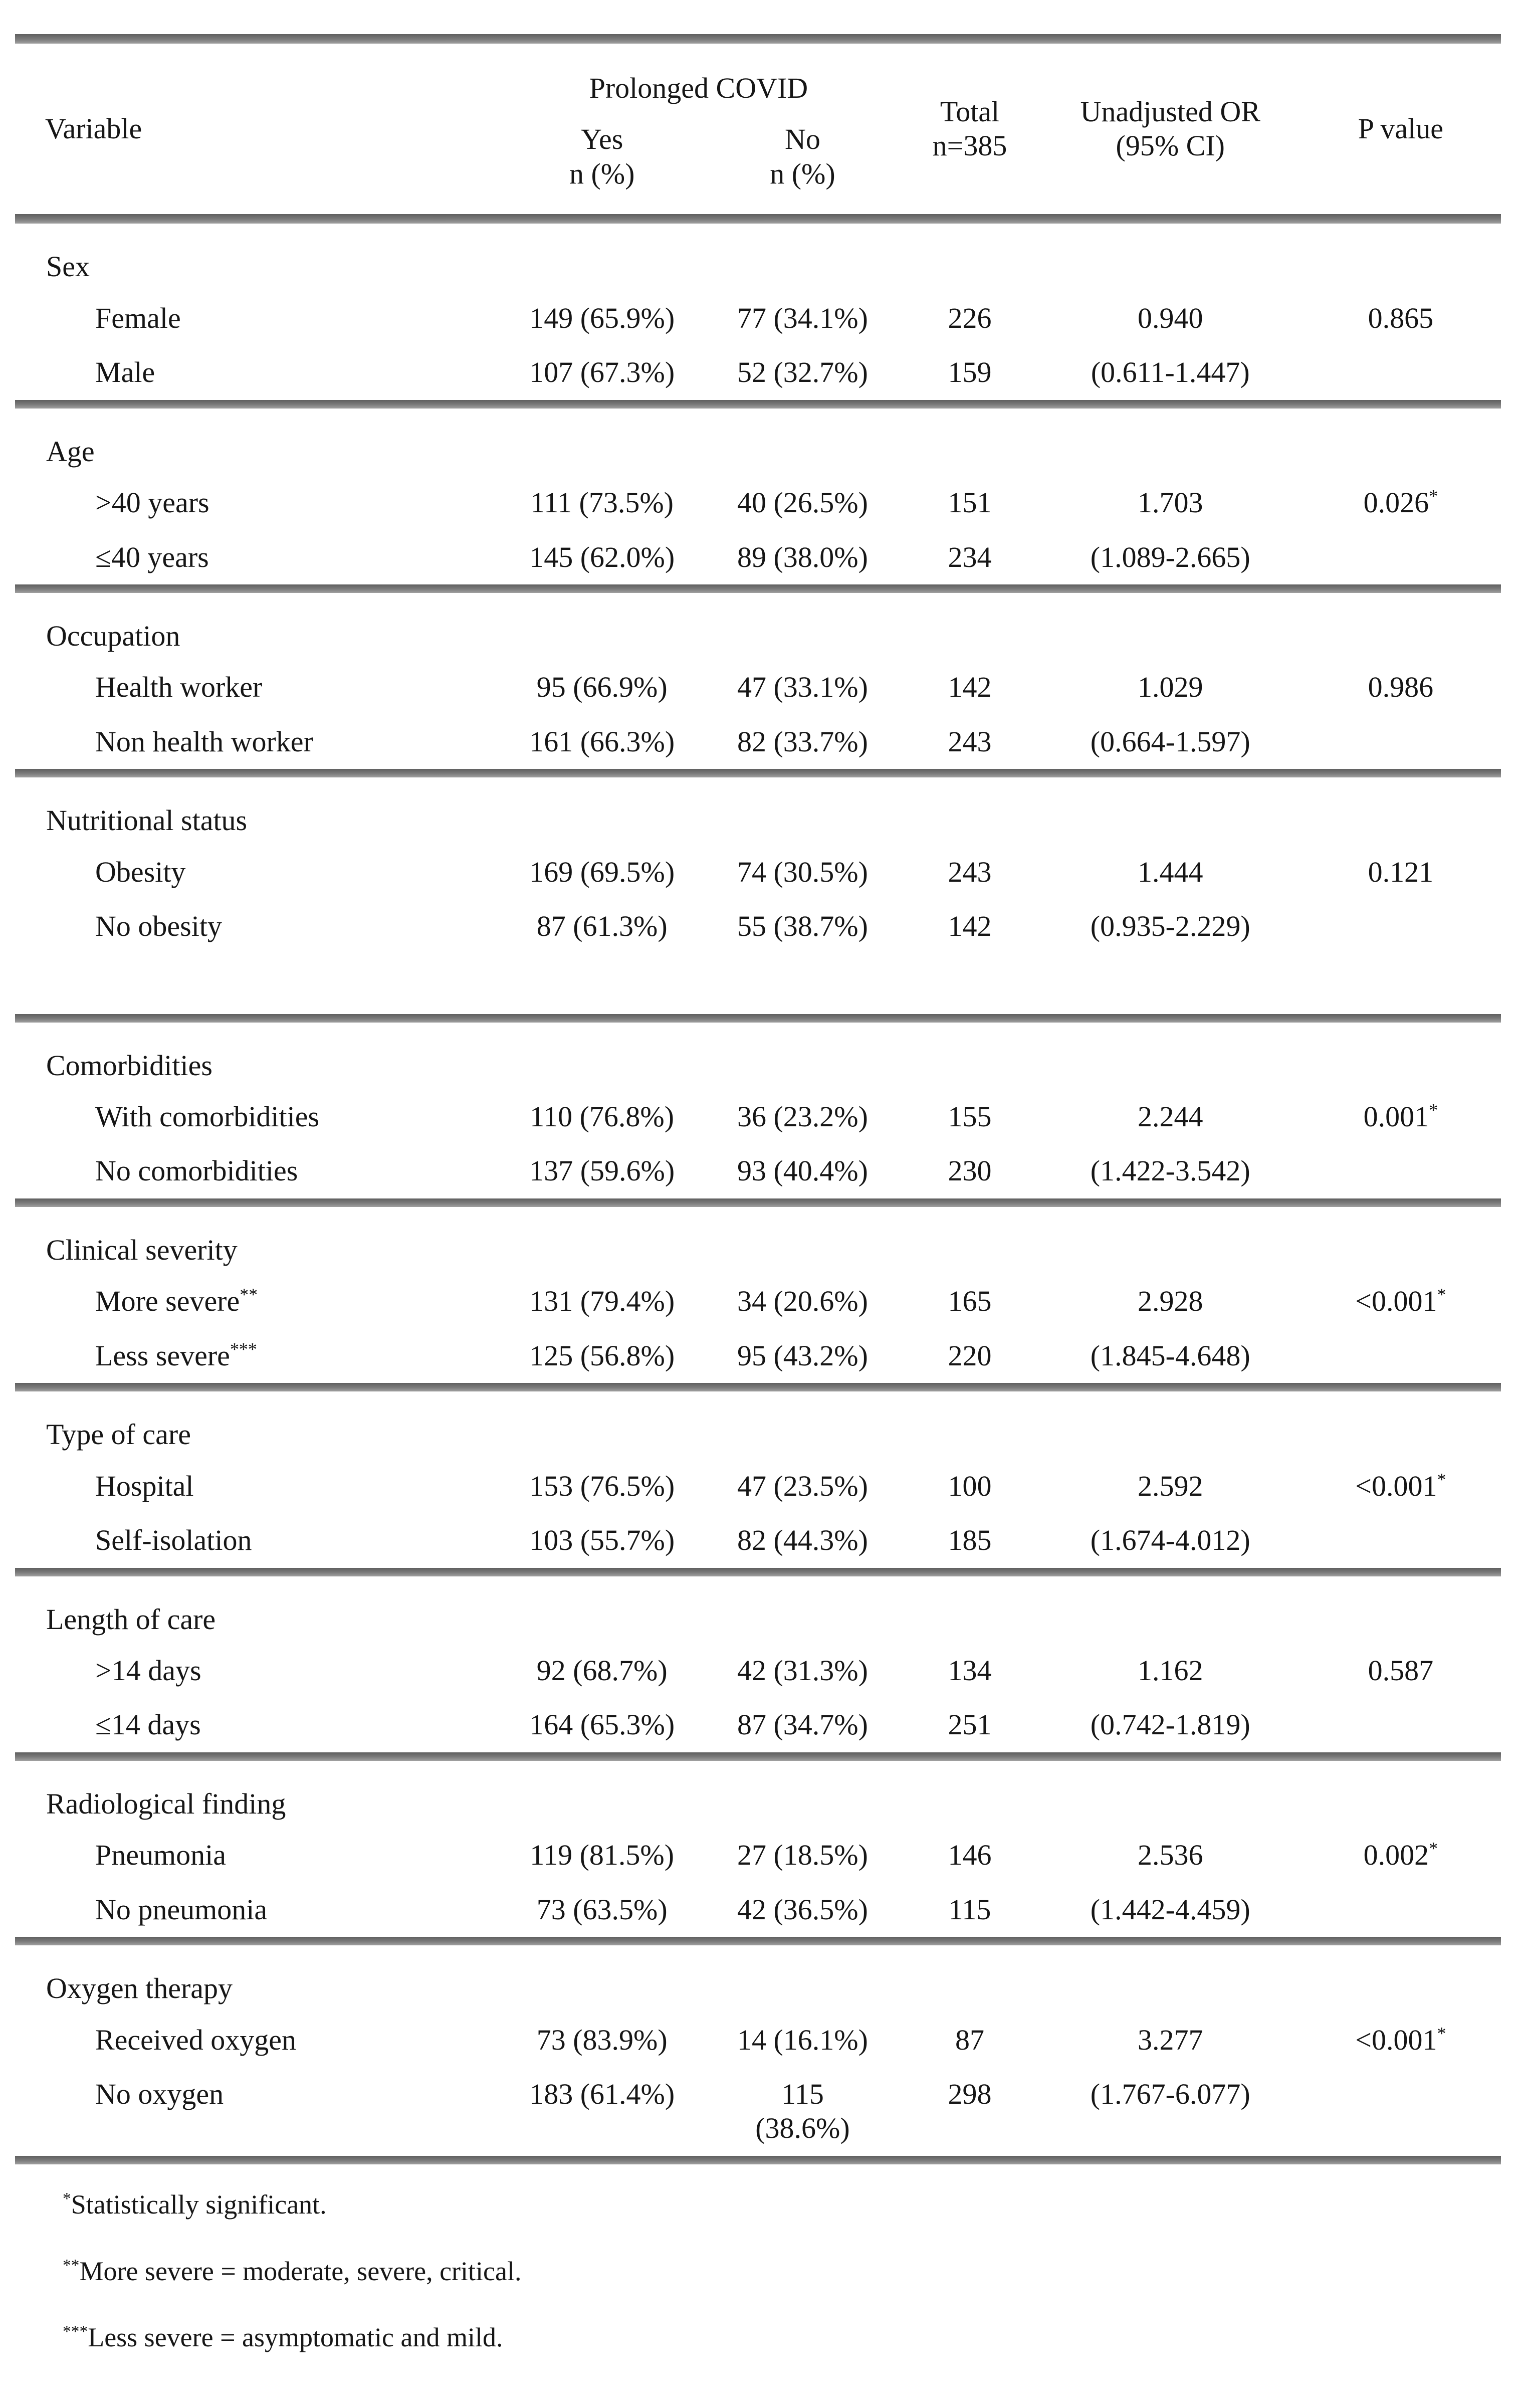 The height and width of the screenshot is (2408, 1516). Describe the element at coordinates (1400, 1301) in the screenshot. I see `cell-p-value: <0.001*` at that location.